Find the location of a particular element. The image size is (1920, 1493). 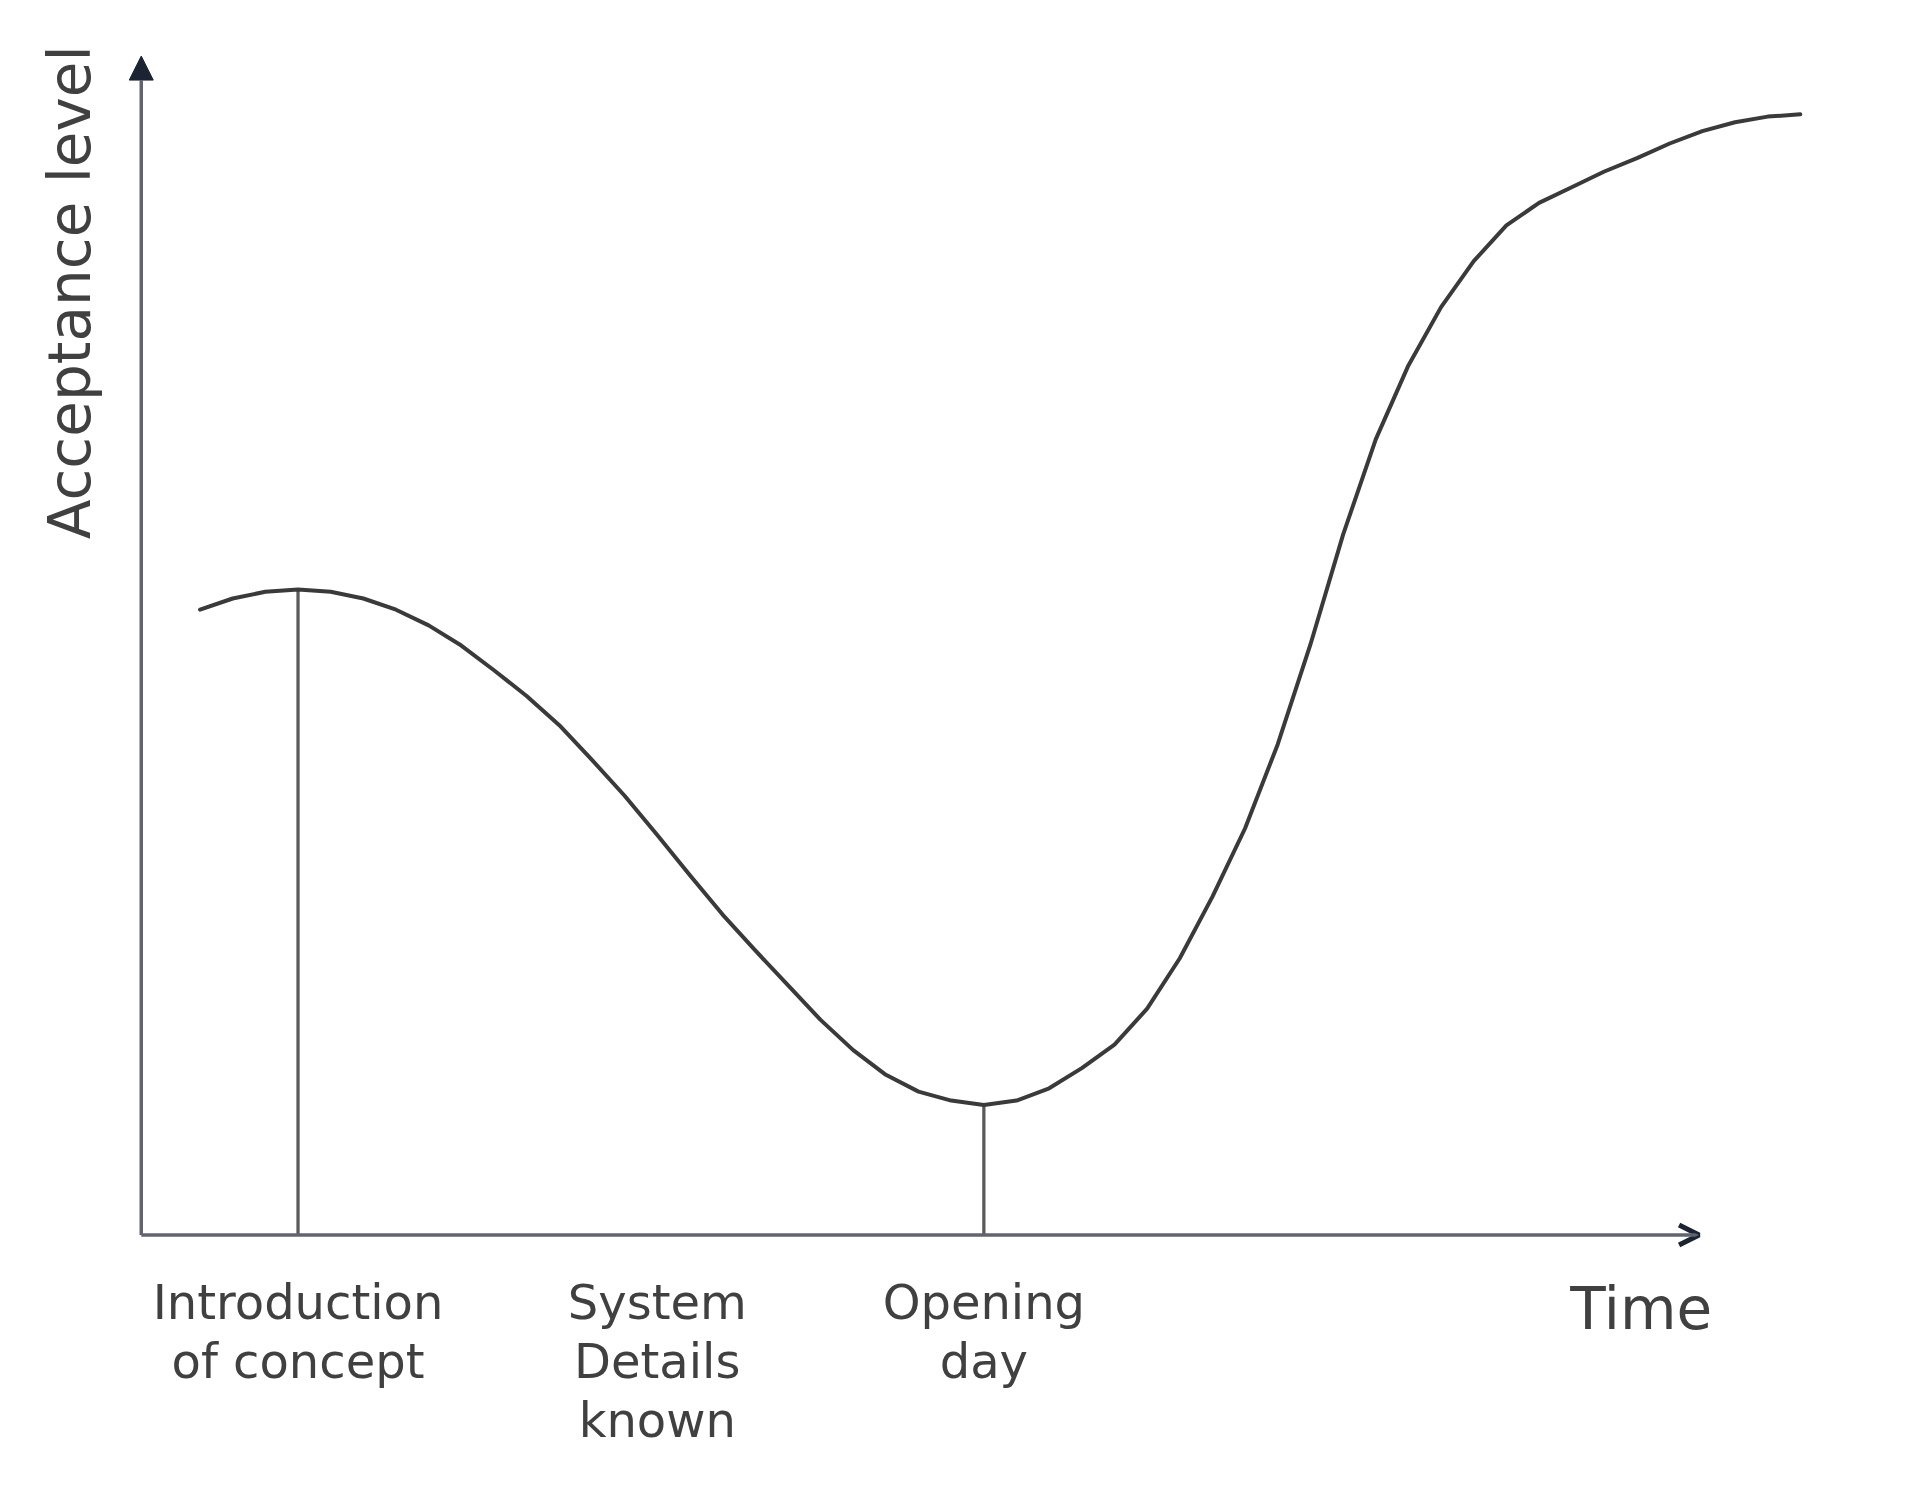

x-tick-label: System Details known is located at coordinates (657, 1361).